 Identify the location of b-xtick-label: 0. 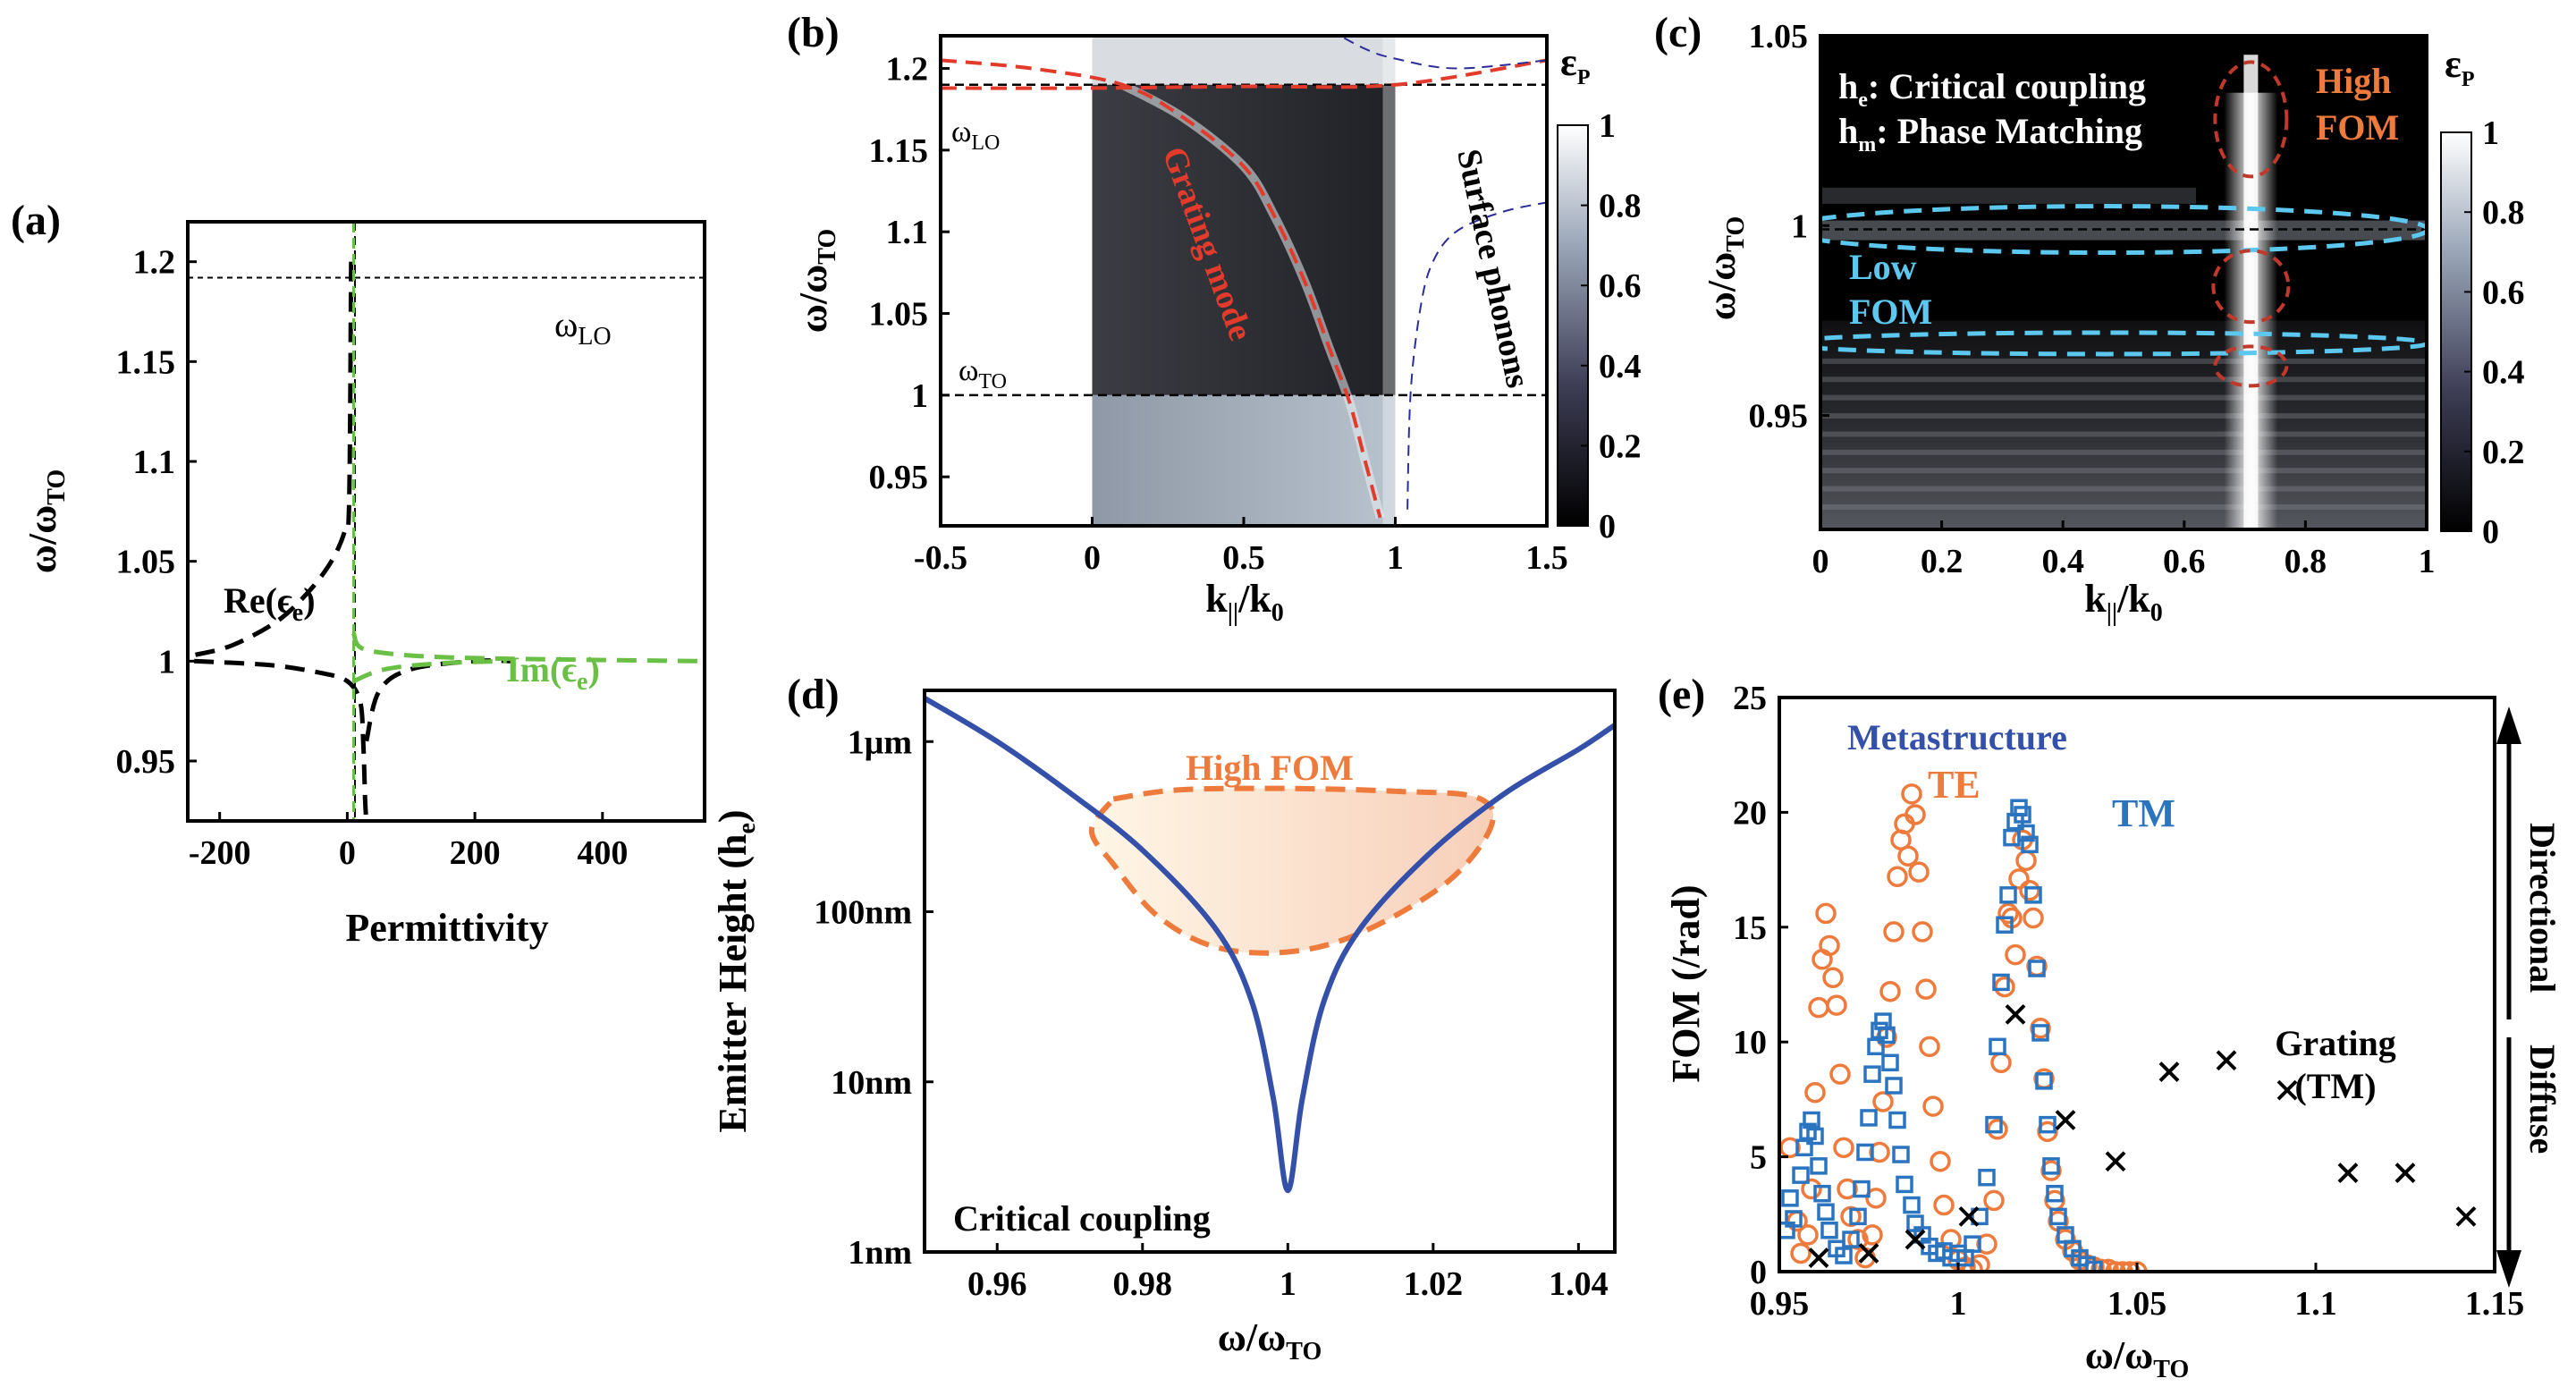
(1092, 558).